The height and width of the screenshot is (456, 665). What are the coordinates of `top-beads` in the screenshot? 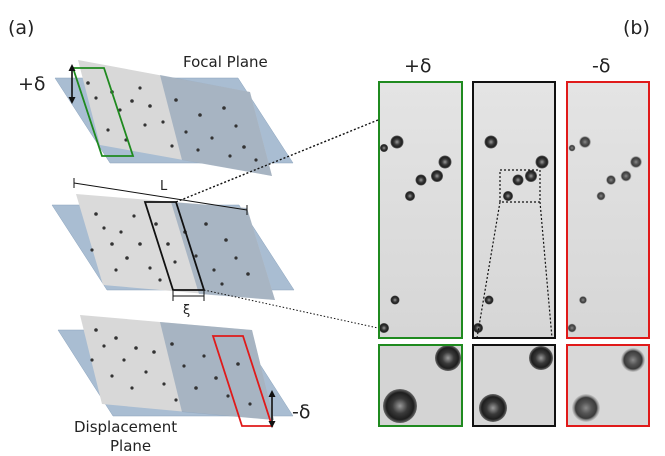 It's located at (172, 121).